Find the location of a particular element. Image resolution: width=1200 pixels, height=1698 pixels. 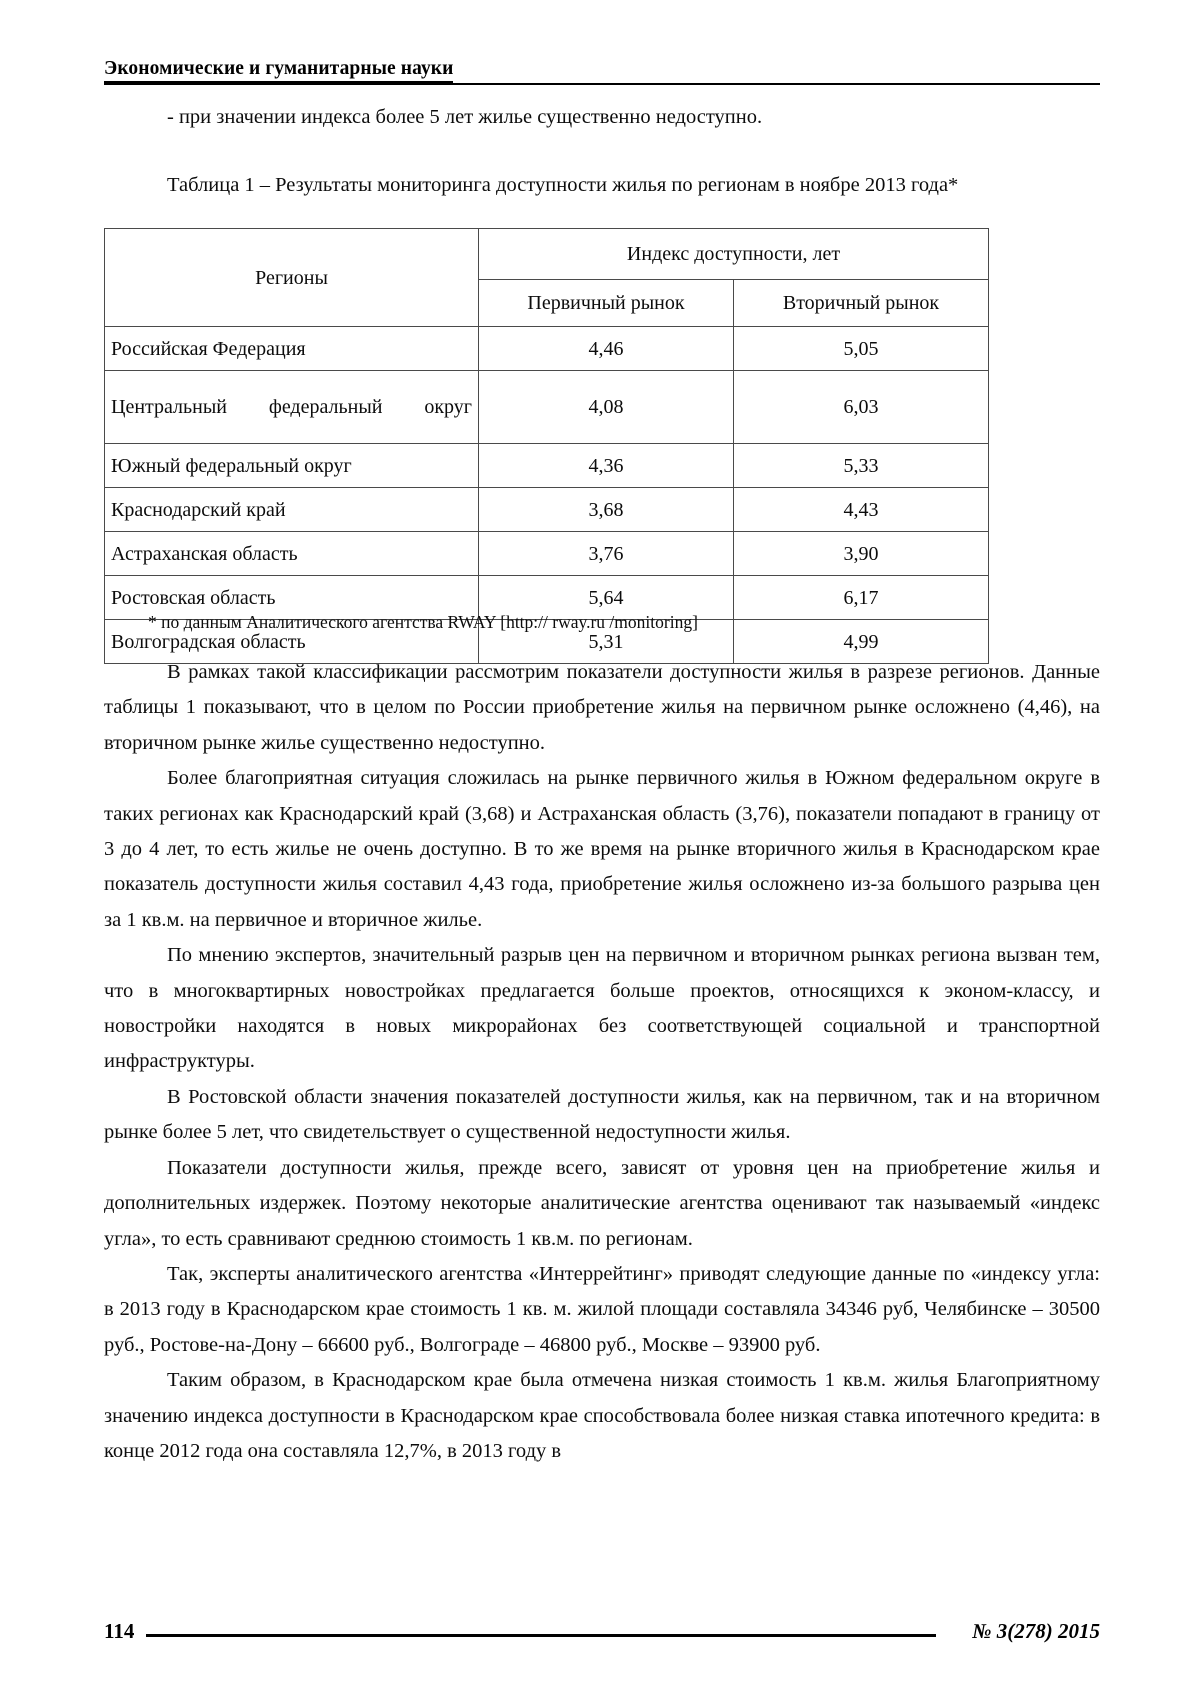

running-head-rule is located at coordinates (602, 84).